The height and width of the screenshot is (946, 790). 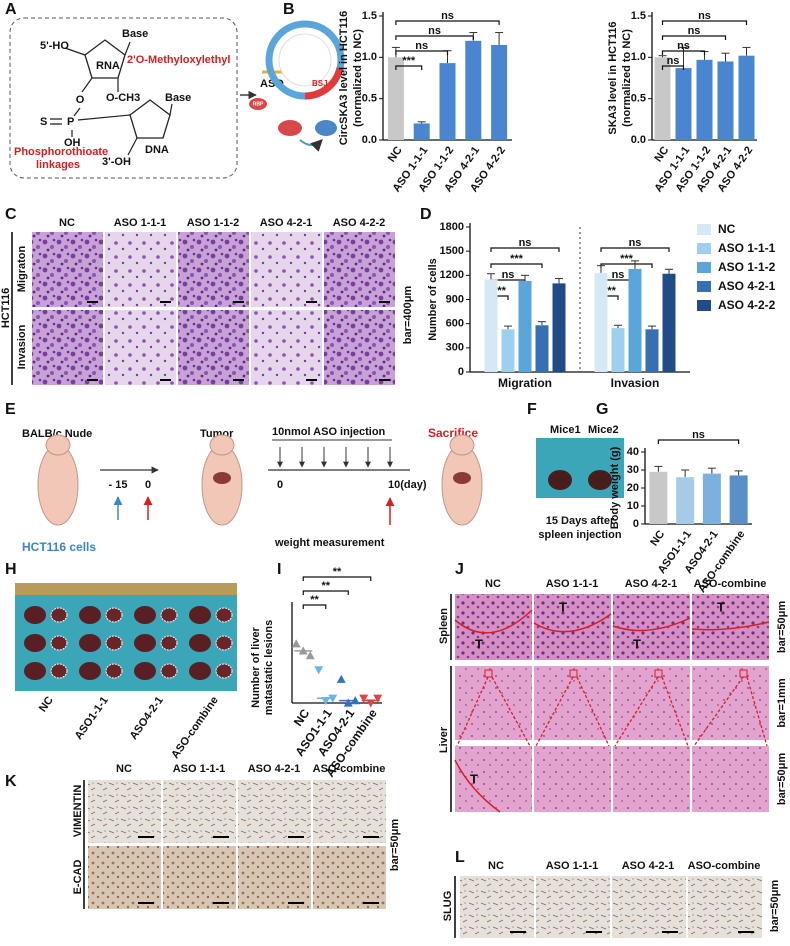 What do you see at coordinates (613, 77) in the screenshot?
I see `y-axis-label: SKA3 level in HCT116` at bounding box center [613, 77].